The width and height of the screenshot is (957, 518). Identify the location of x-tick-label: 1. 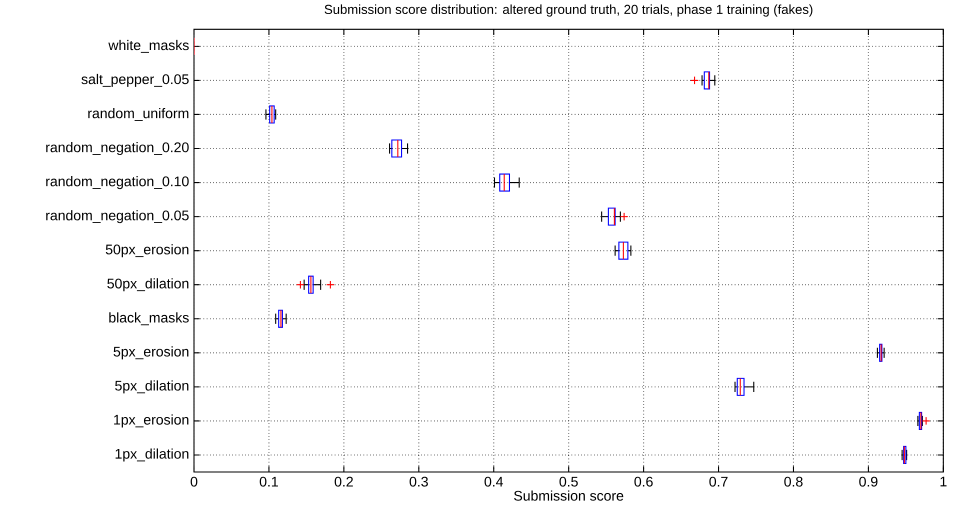
(943, 481).